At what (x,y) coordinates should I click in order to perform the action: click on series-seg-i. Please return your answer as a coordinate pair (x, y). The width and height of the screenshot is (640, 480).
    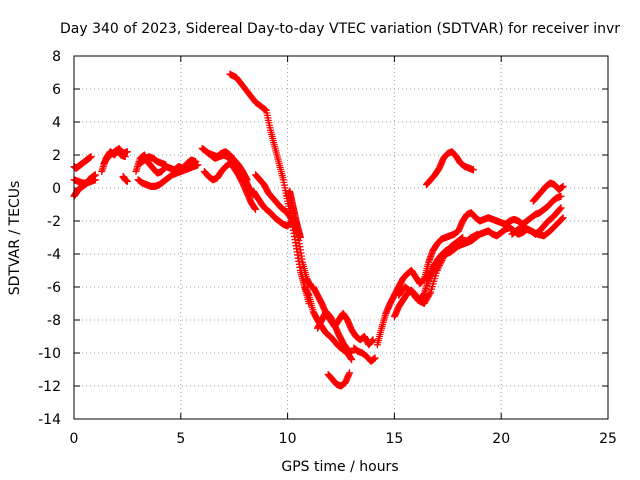
    Looking at the image, I should click on (469, 270).